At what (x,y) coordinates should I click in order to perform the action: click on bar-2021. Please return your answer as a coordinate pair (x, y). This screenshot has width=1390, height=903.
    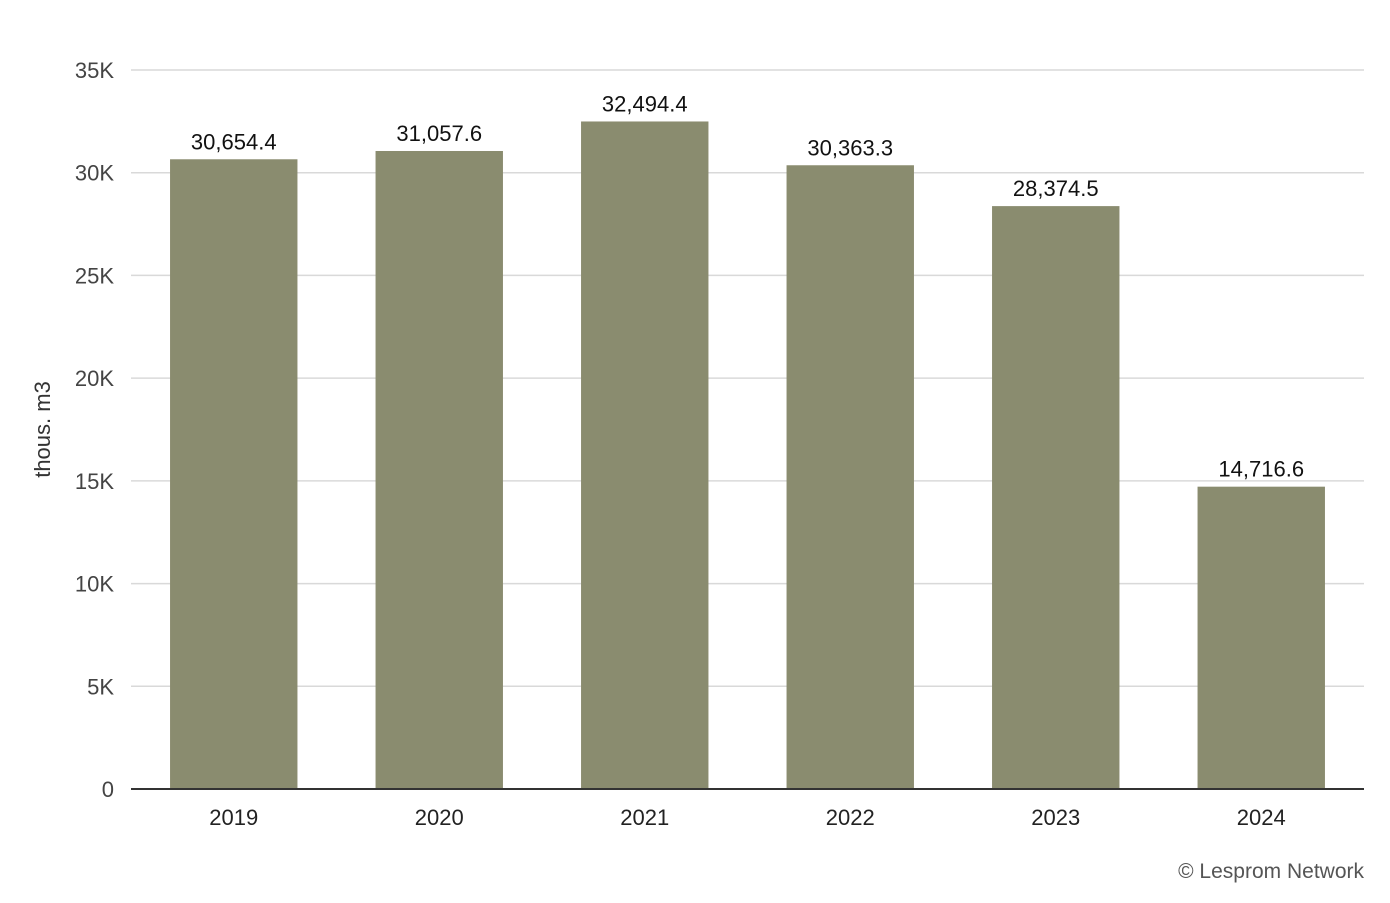
    Looking at the image, I should click on (645, 455).